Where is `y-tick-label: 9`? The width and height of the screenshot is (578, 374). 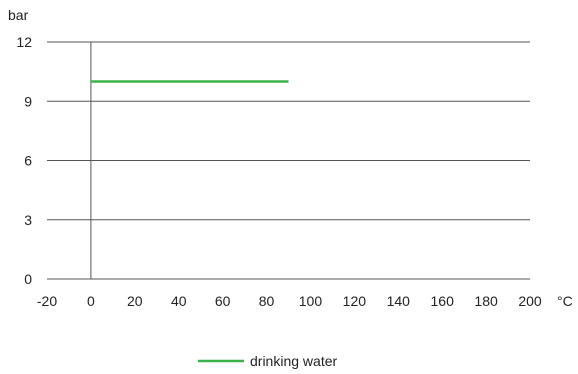
y-tick-label: 9 is located at coordinates (28, 101).